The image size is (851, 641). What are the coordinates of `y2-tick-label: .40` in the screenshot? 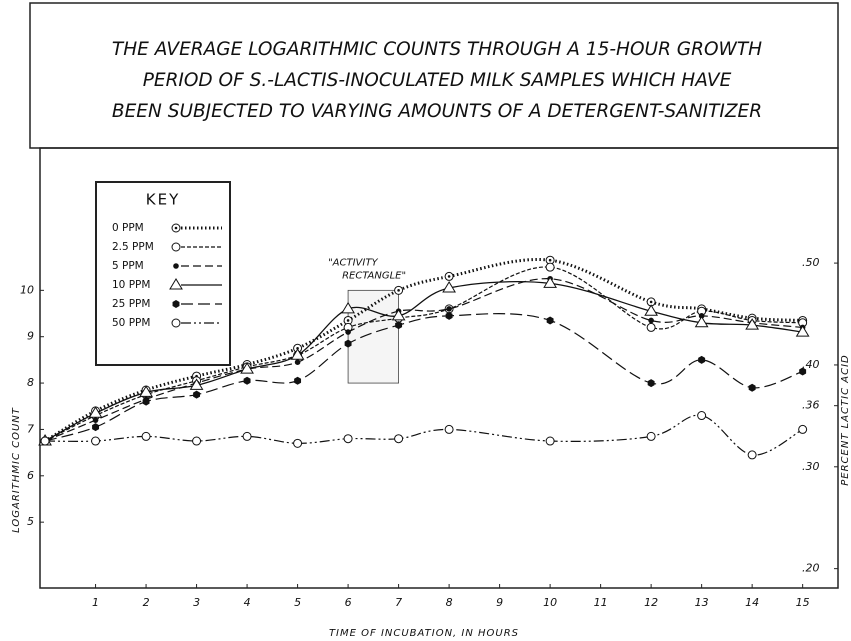 It's located at (811, 364).